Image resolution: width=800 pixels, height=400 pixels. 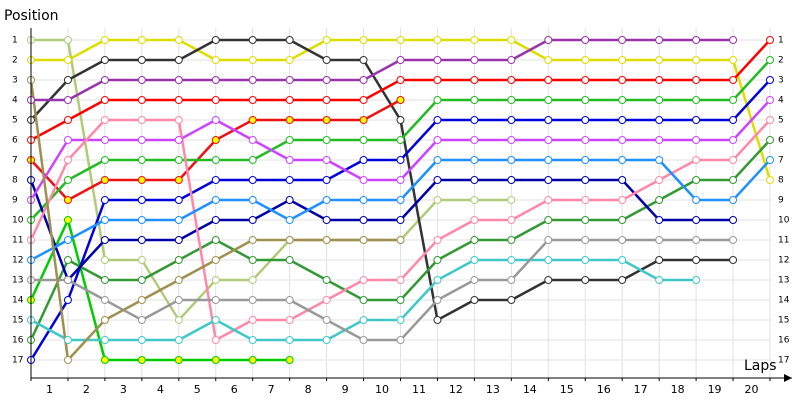 I want to click on x-tick-label: 18, so click(x=678, y=389).